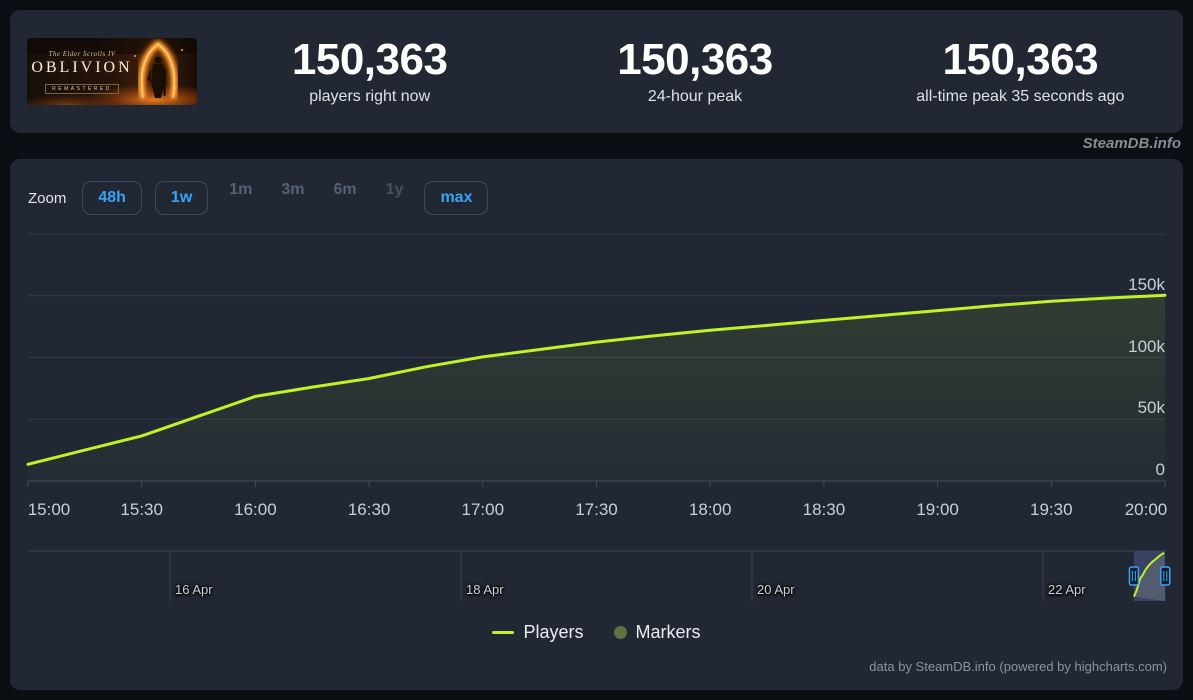 This screenshot has width=1193, height=700. I want to click on zoom-button-48h: 48h, so click(112, 198).